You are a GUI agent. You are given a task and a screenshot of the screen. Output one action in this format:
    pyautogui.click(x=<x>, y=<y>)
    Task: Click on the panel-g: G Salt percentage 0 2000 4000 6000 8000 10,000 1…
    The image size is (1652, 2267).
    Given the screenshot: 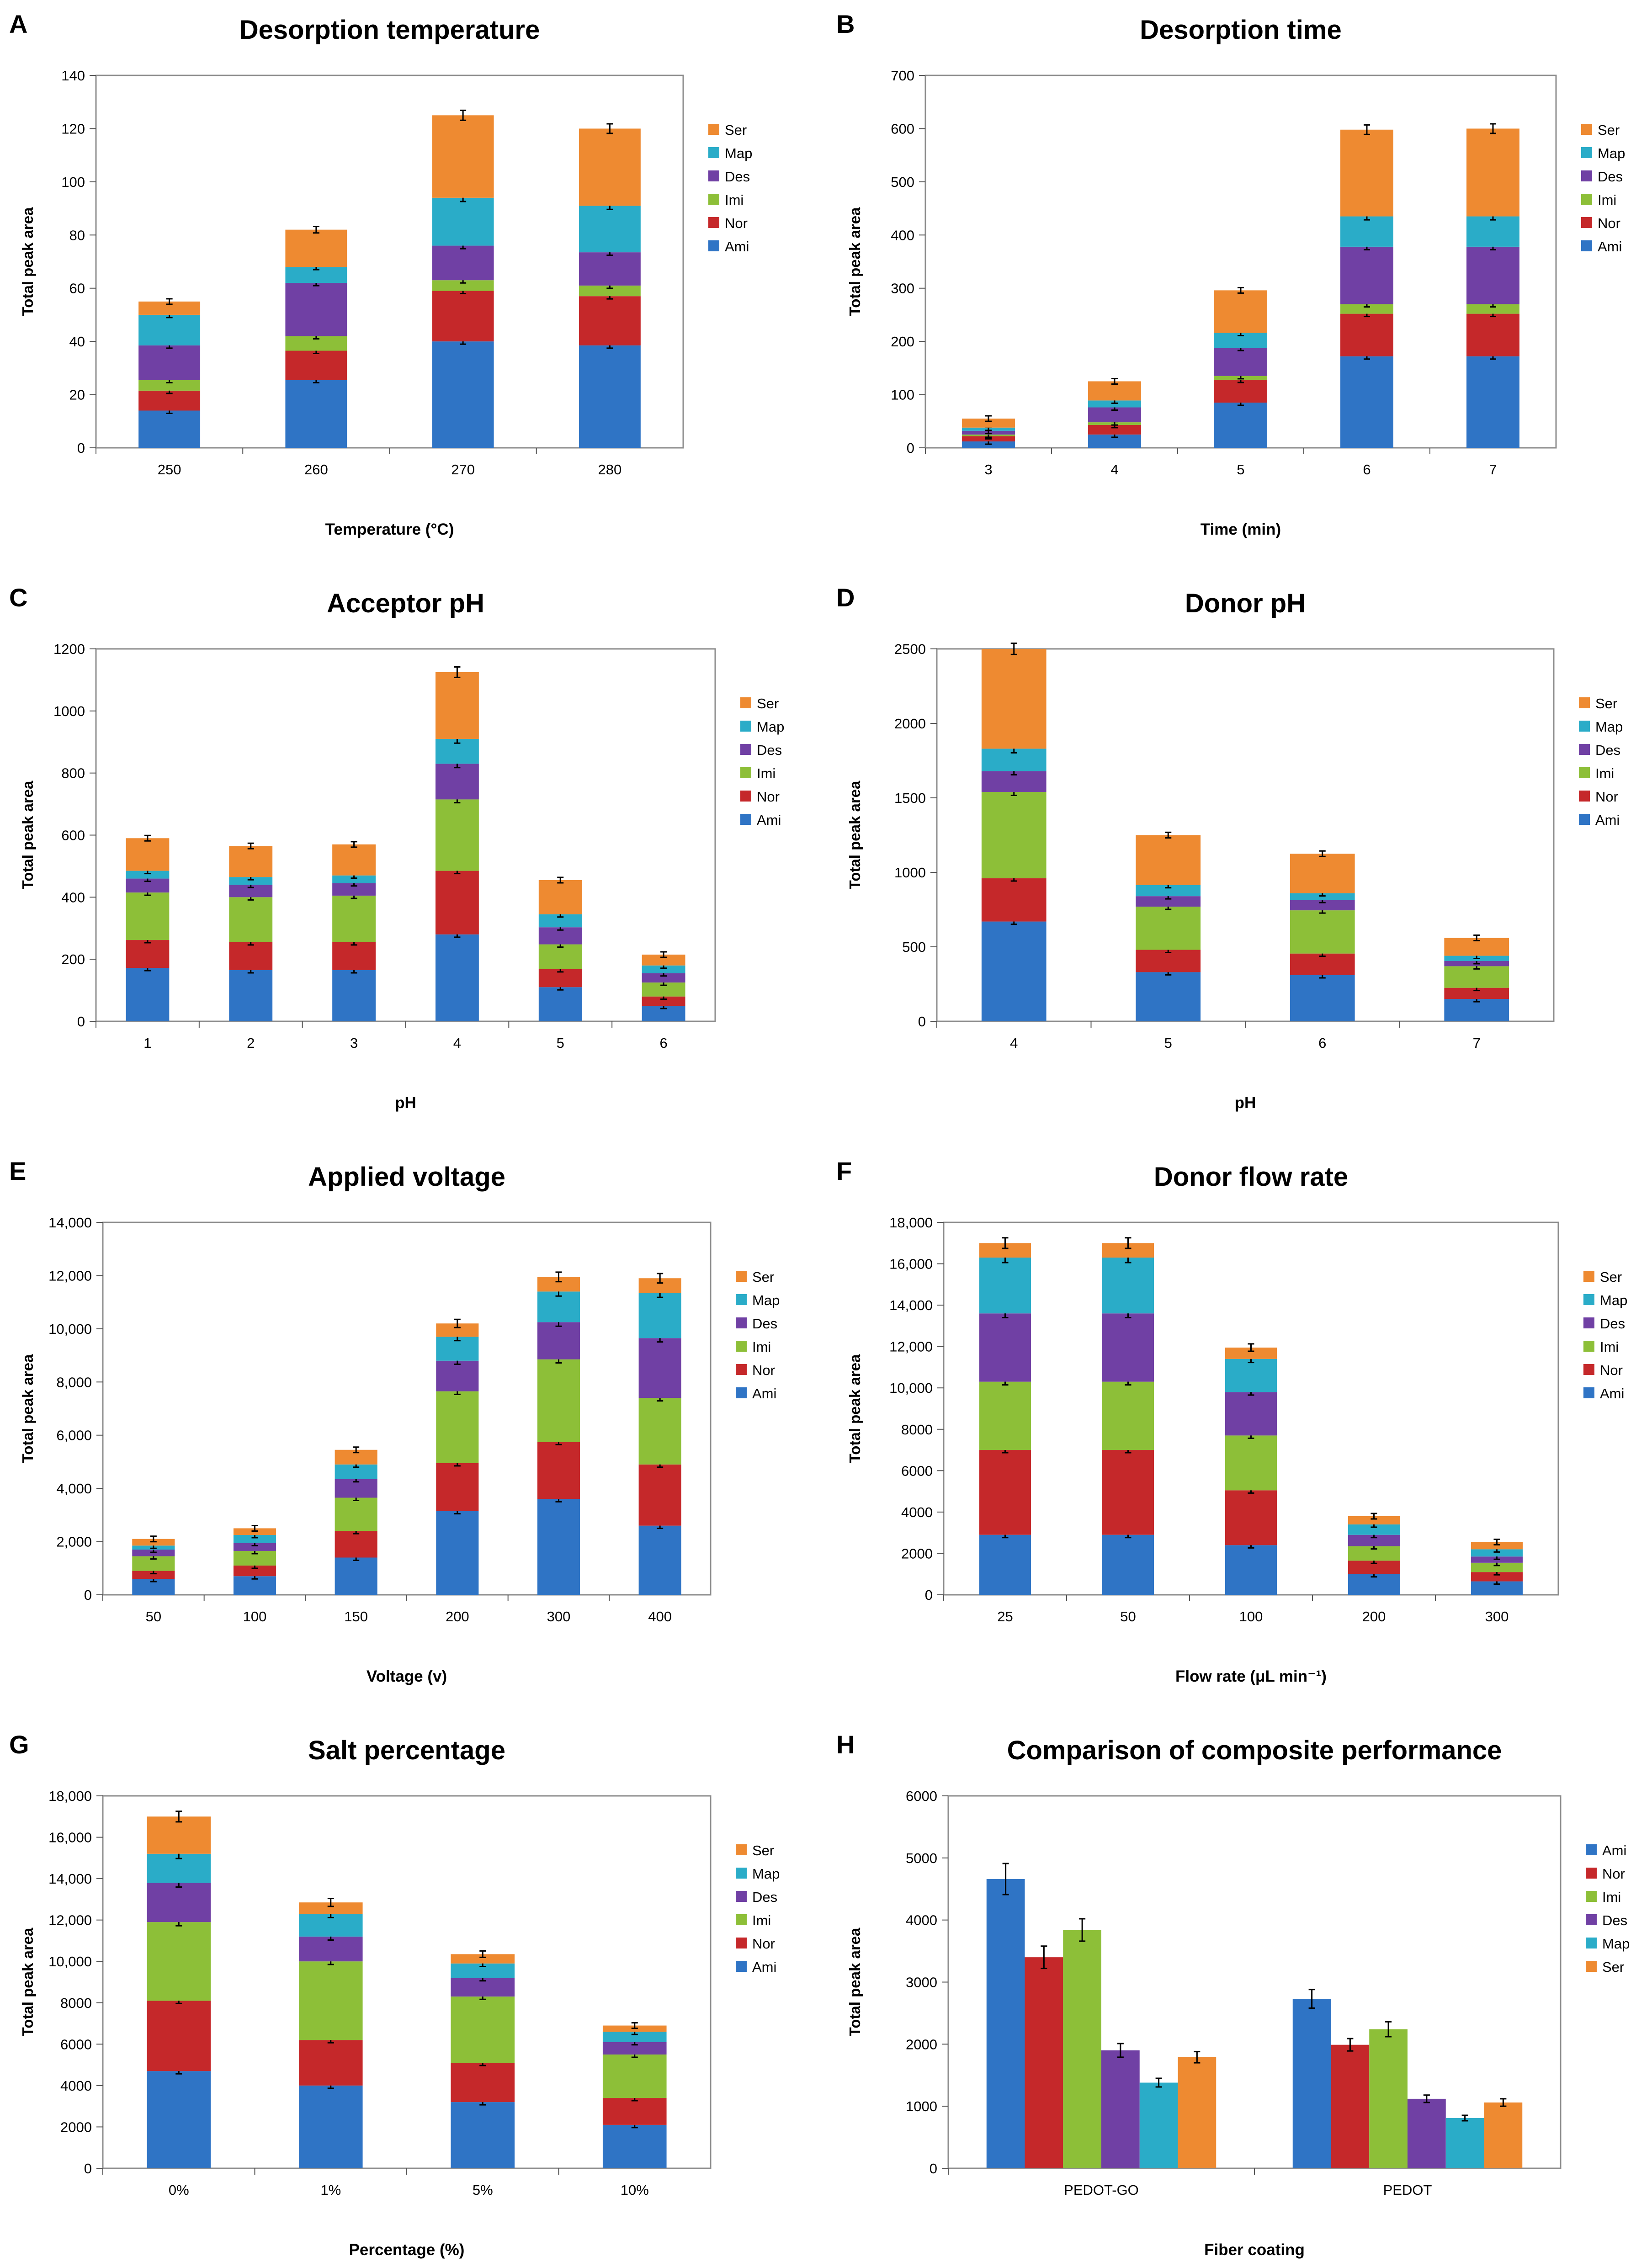 What is the action you would take?
    pyautogui.click(x=394, y=1994)
    